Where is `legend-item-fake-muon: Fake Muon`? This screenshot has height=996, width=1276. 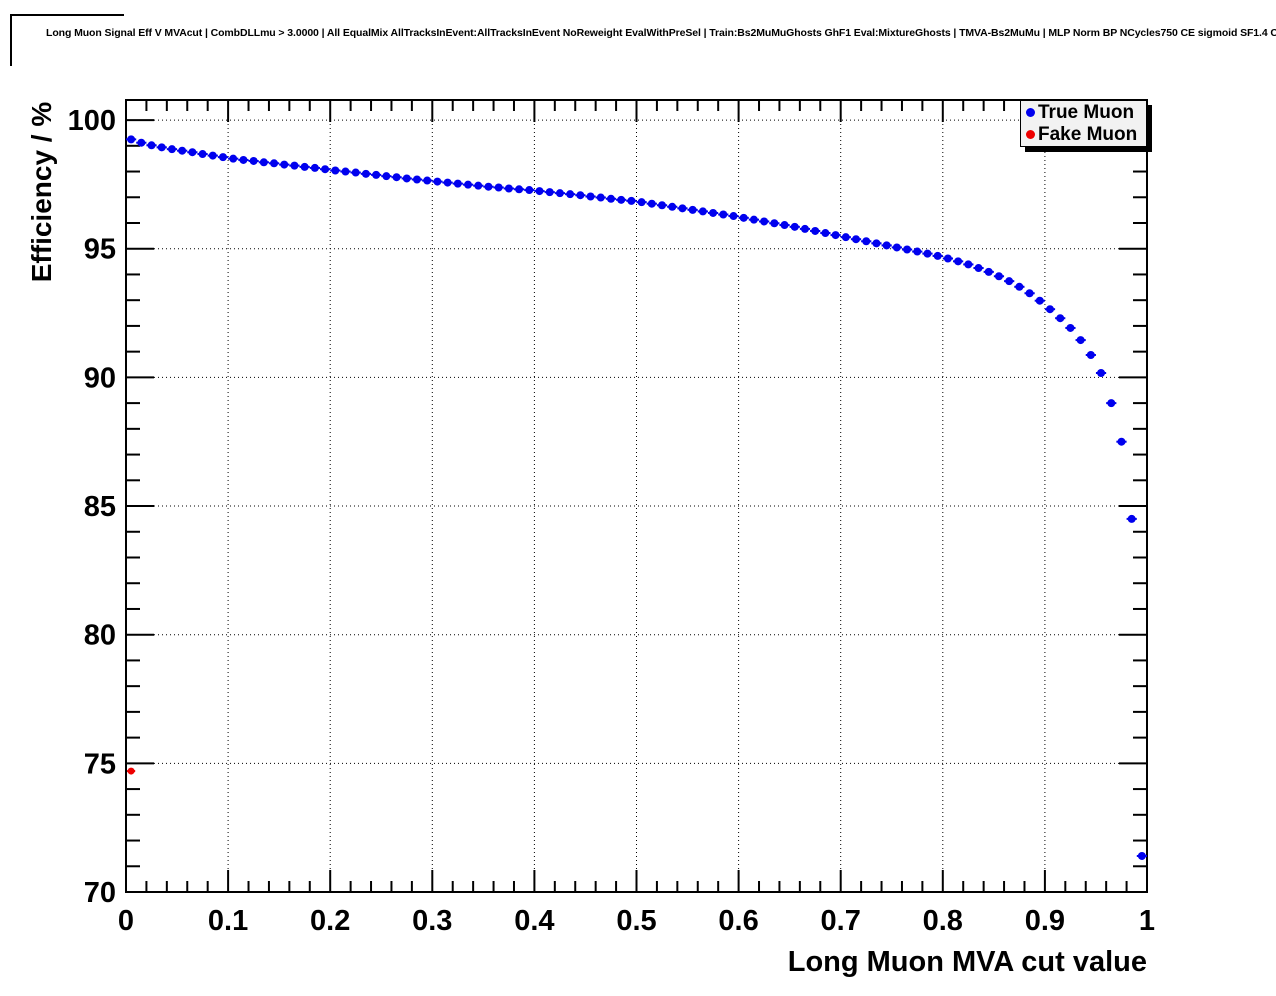
legend-item-fake-muon: Fake Muon is located at coordinates (1086, 134).